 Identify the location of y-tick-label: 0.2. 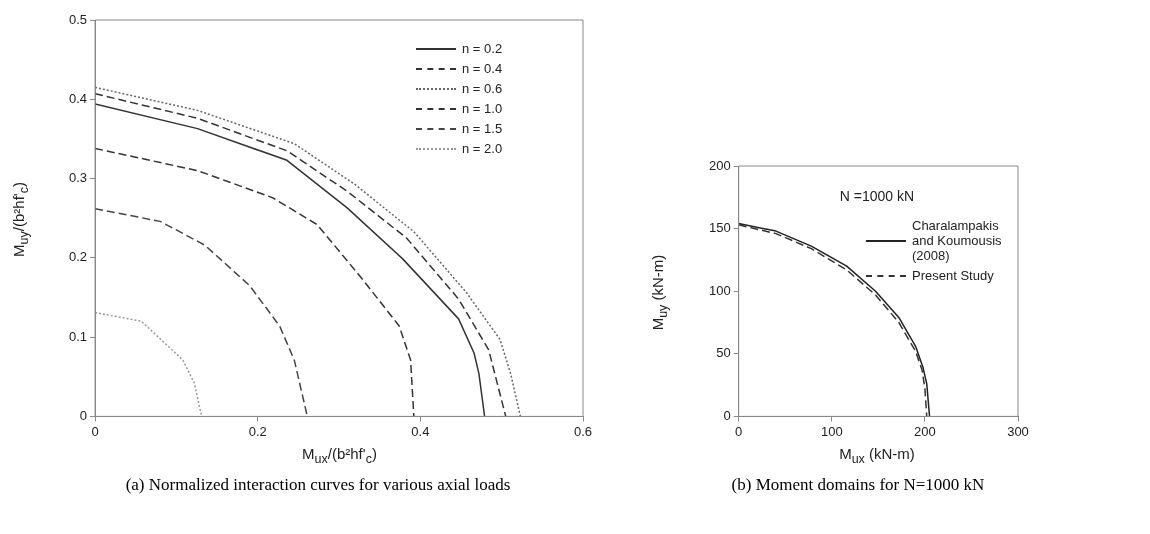
(78, 257).